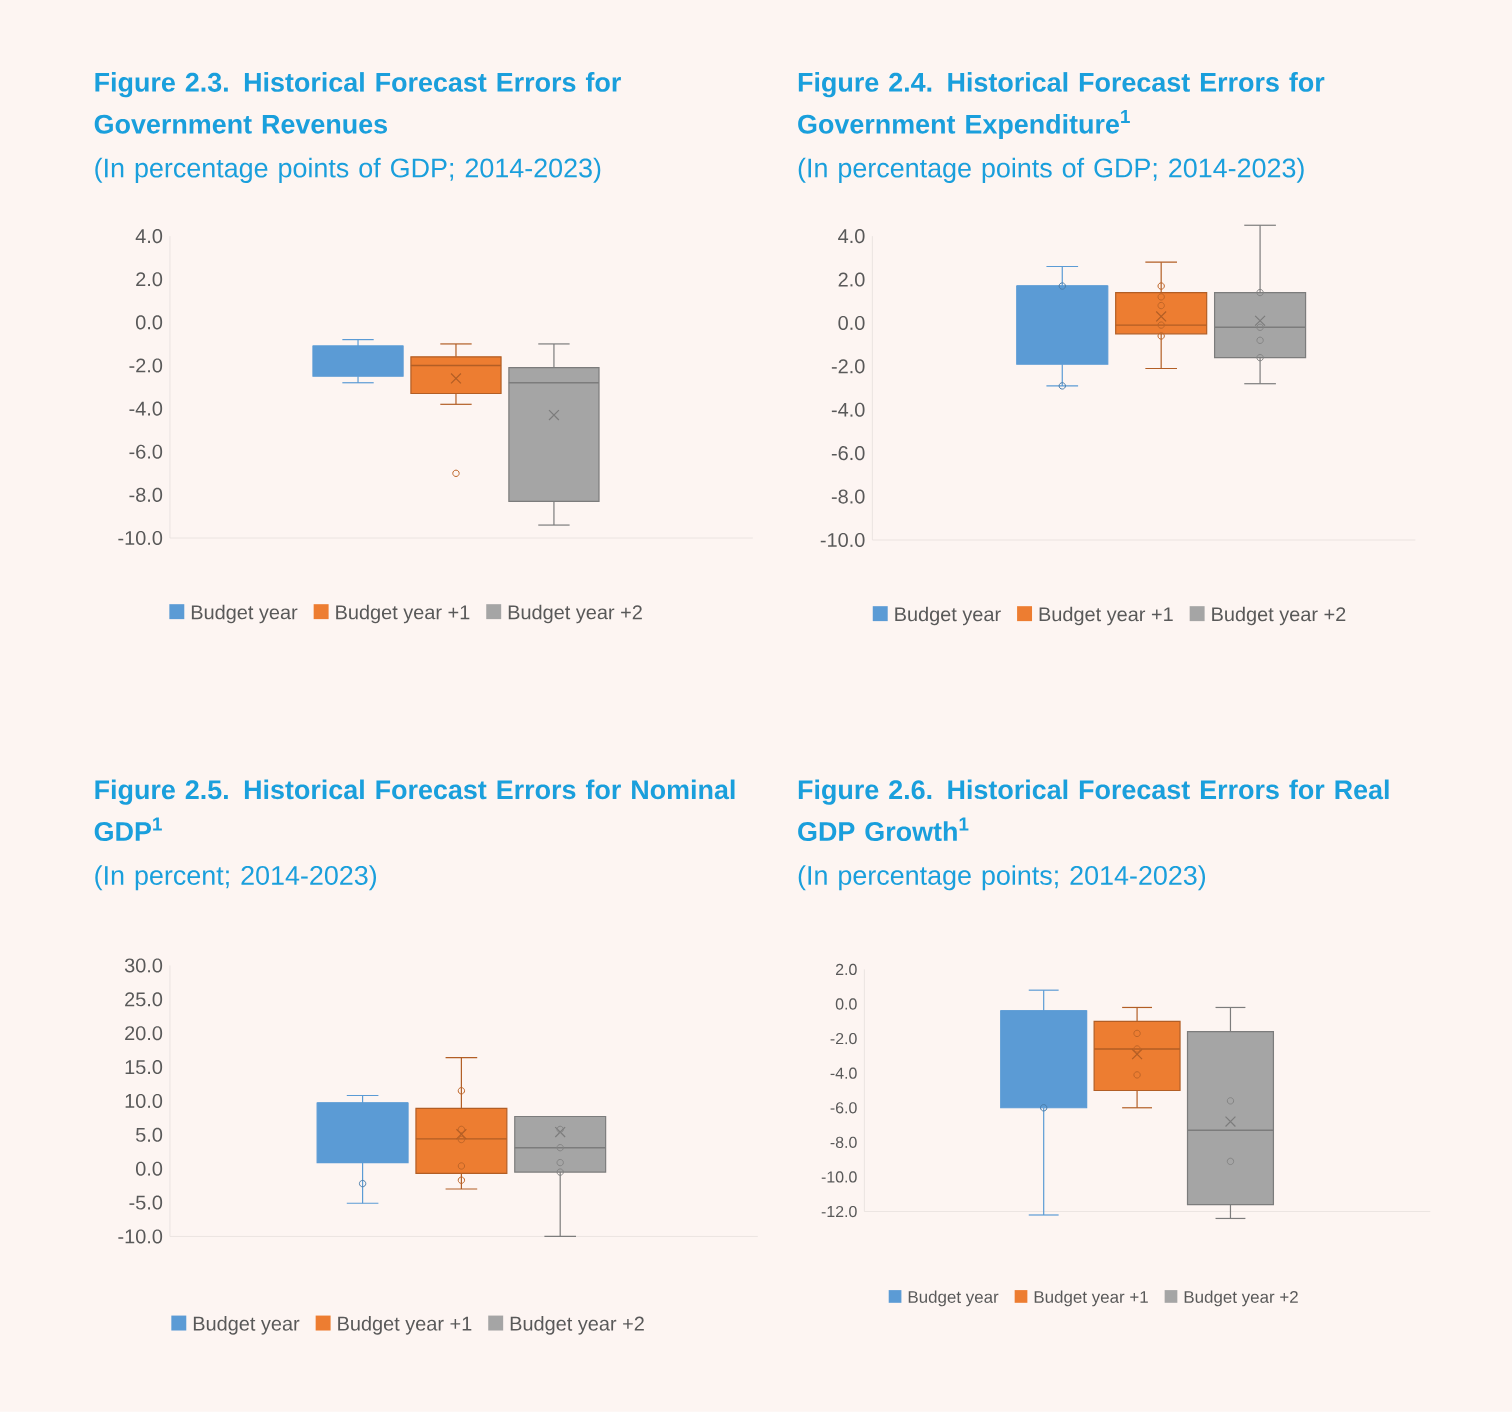 Image resolution: width=1512 pixels, height=1412 pixels. What do you see at coordinates (839, 1211) in the screenshot?
I see `y-tick-label: -12.0` at bounding box center [839, 1211].